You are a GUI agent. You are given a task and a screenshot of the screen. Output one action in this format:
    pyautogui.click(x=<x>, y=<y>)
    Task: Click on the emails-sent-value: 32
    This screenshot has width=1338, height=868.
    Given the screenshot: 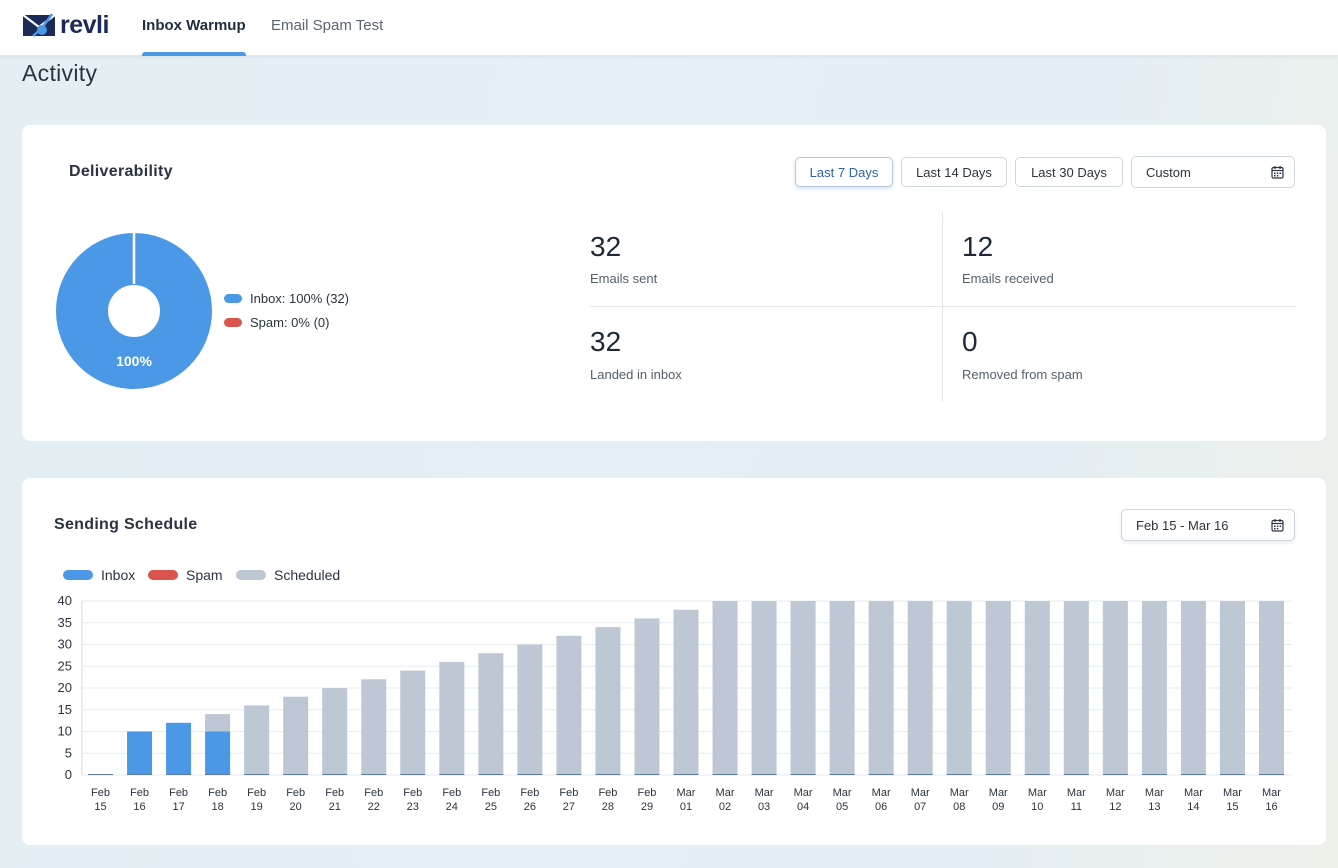 What is the action you would take?
    pyautogui.click(x=606, y=246)
    